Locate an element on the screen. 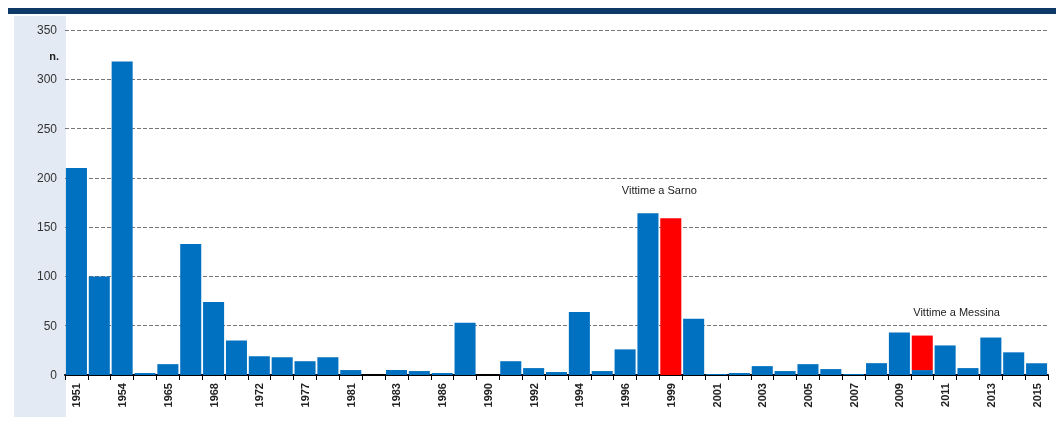  x-tick-label: 1972 is located at coordinates (259, 395).